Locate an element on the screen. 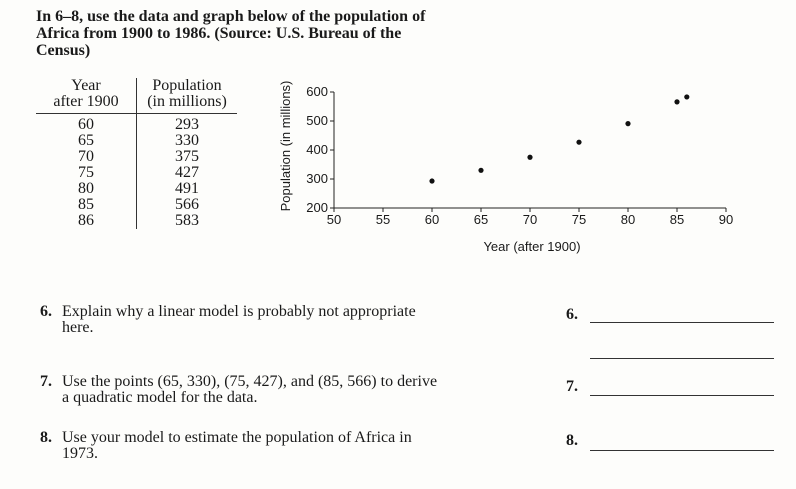 The image size is (796, 489). x-tick-label: 55 is located at coordinates (383, 219).